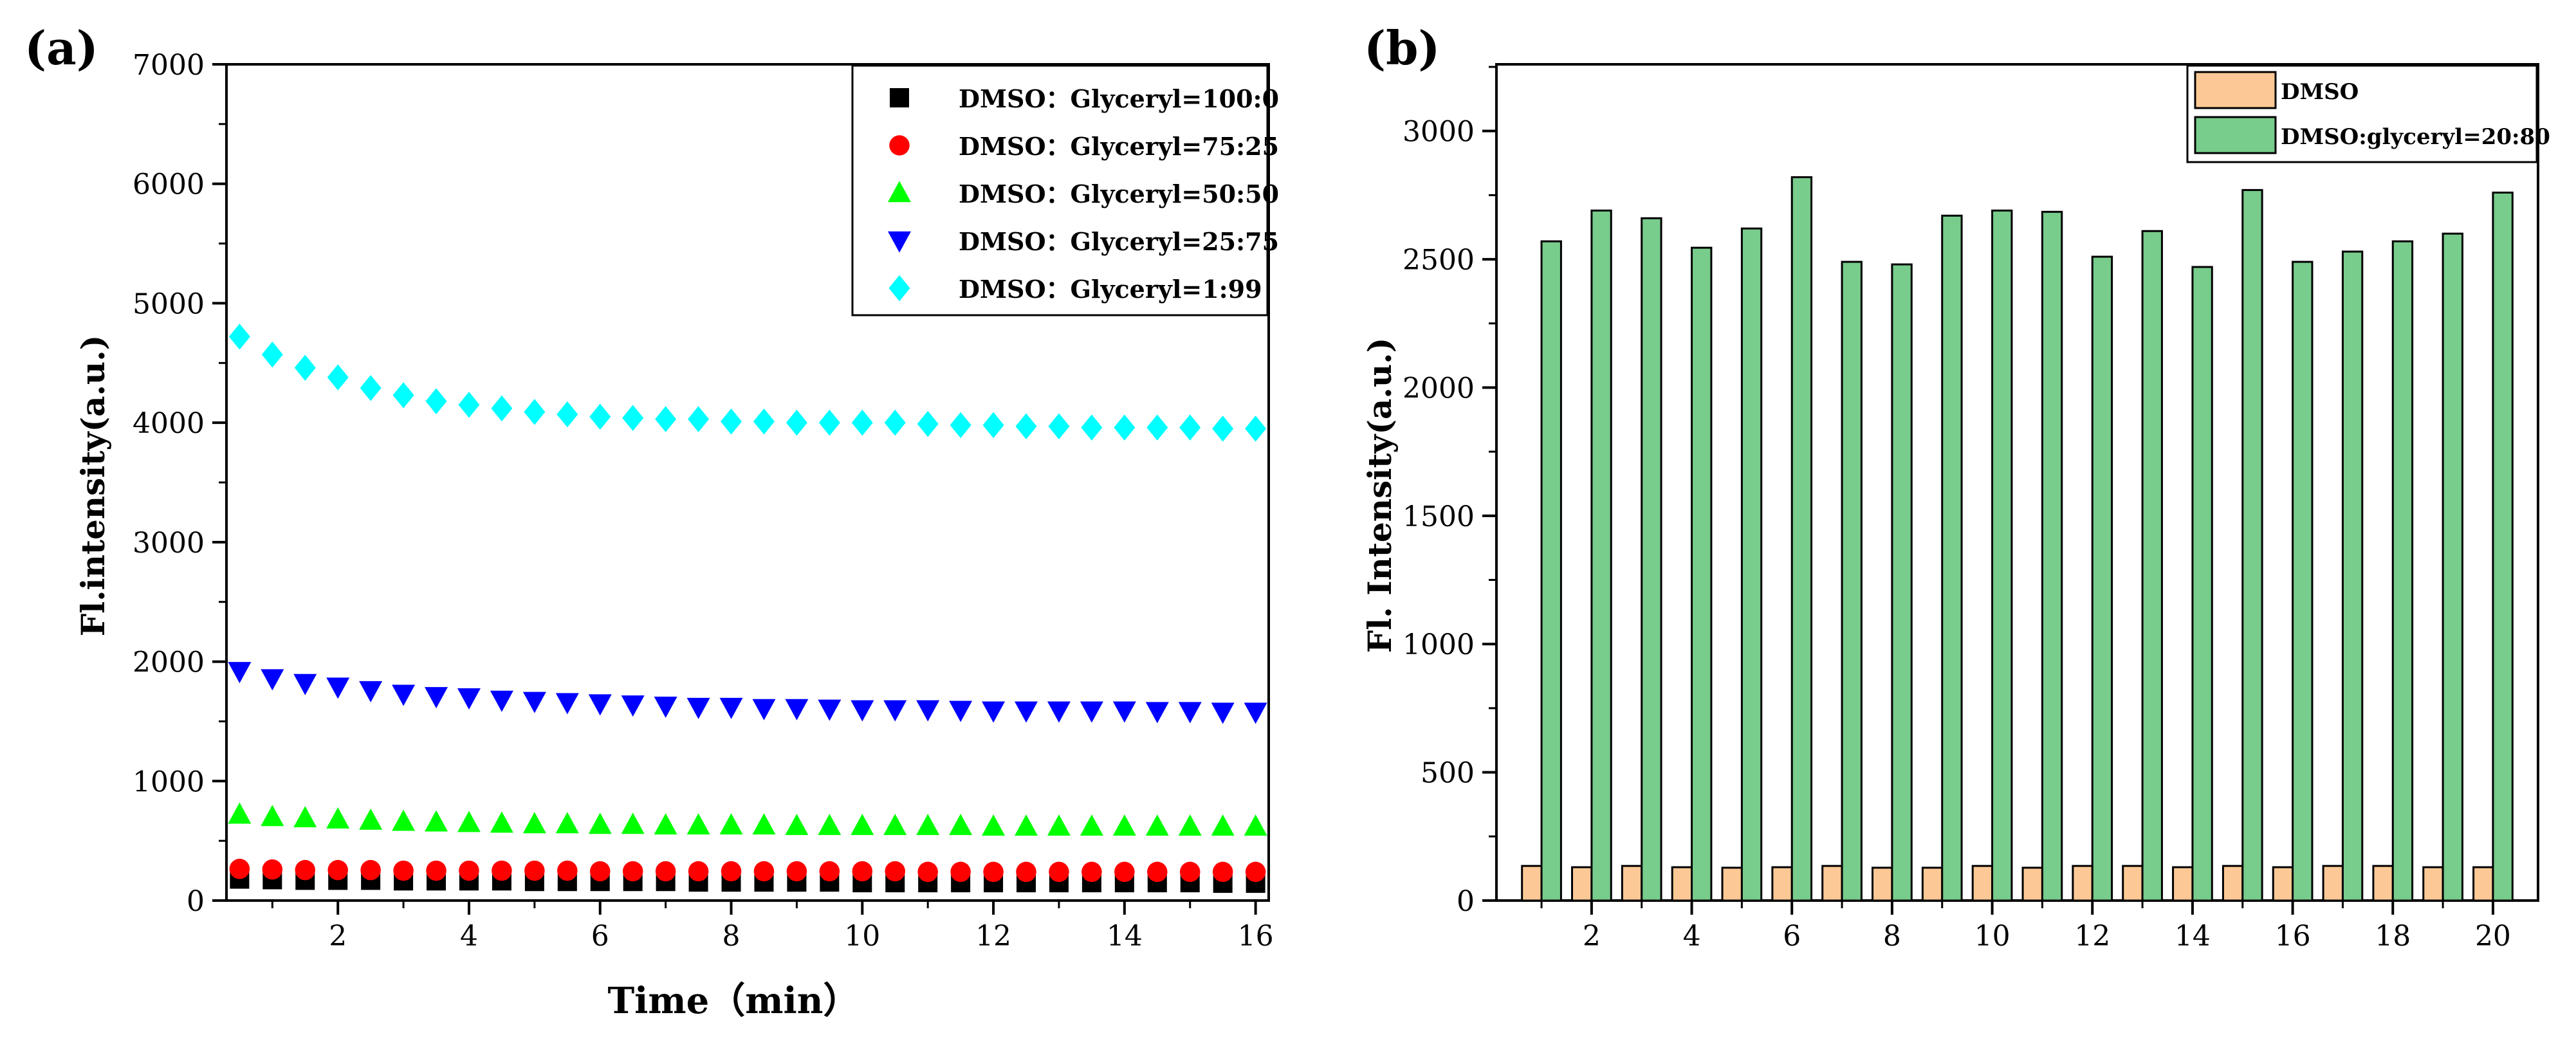 The width and height of the screenshot is (2576, 1053). What do you see at coordinates (899, 97) in the screenshot?
I see `panel-a-legend-marker-square` at bounding box center [899, 97].